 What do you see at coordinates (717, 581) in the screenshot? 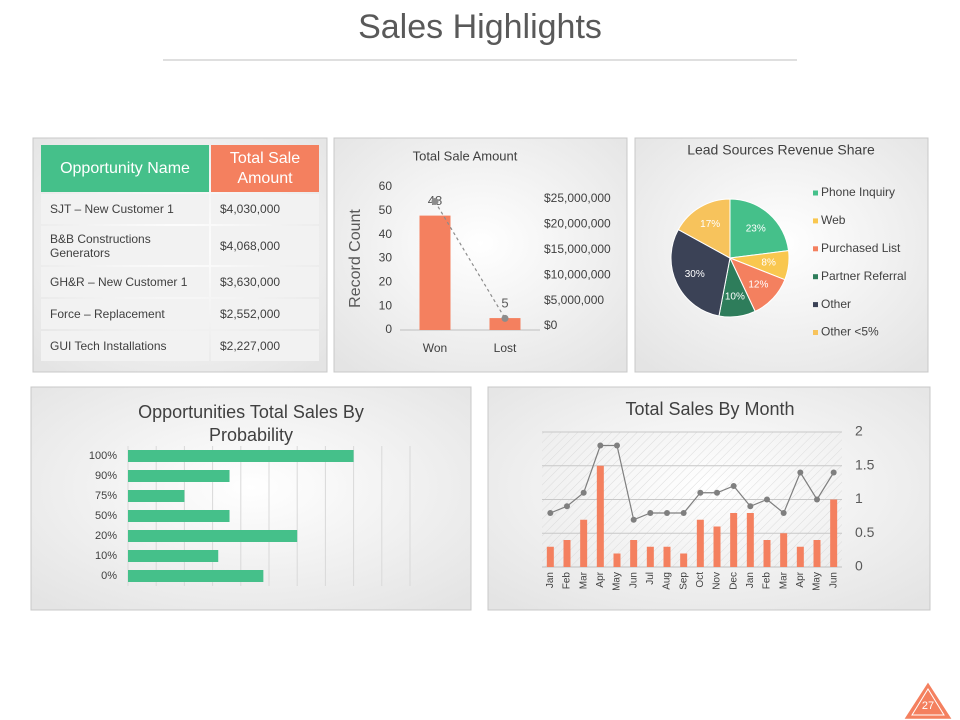
I see `x-tick-label: Nov` at bounding box center [717, 581].